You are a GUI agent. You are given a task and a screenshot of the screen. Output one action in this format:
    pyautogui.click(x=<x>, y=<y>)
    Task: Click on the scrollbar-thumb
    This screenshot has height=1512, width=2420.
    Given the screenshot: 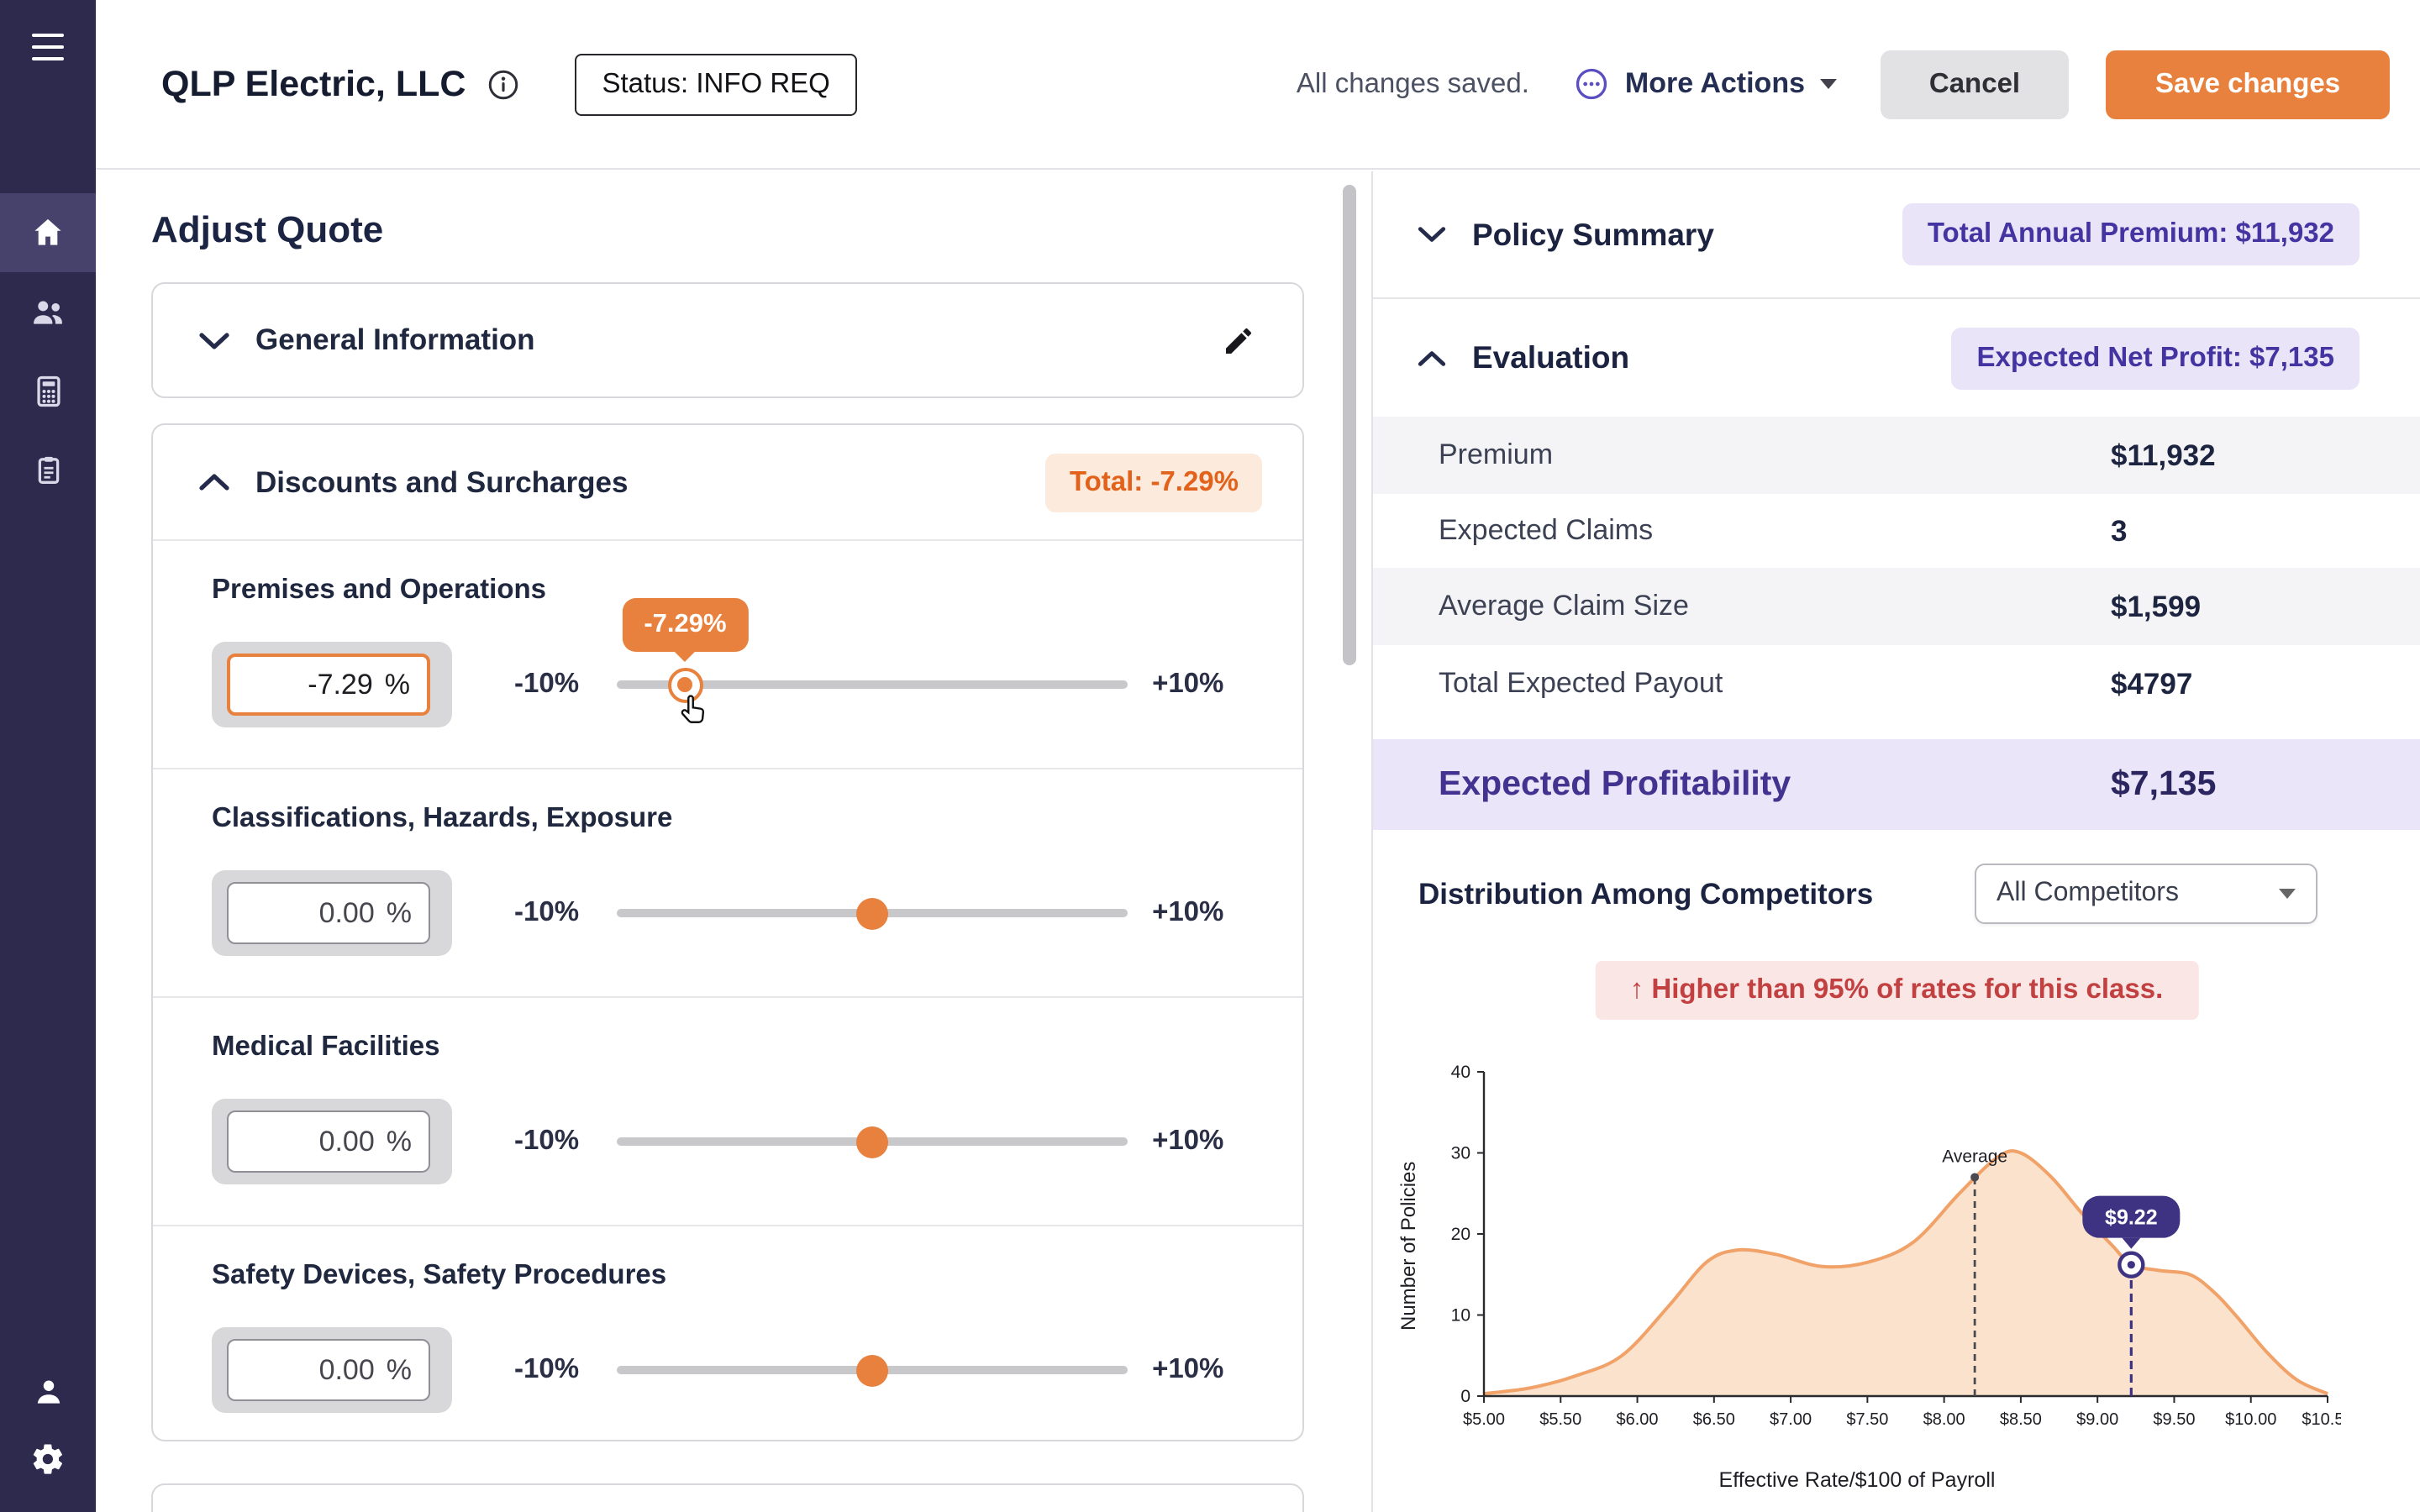 What is the action you would take?
    pyautogui.click(x=1349, y=425)
    